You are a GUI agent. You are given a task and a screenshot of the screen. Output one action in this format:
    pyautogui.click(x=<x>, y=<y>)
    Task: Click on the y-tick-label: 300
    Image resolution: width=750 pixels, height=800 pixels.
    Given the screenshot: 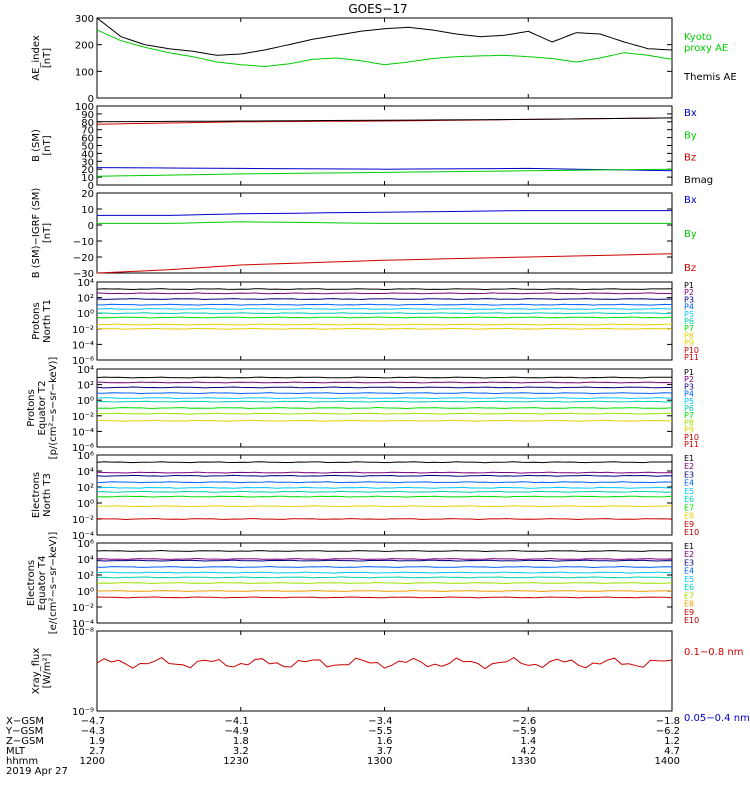 What is the action you would take?
    pyautogui.click(x=84, y=19)
    